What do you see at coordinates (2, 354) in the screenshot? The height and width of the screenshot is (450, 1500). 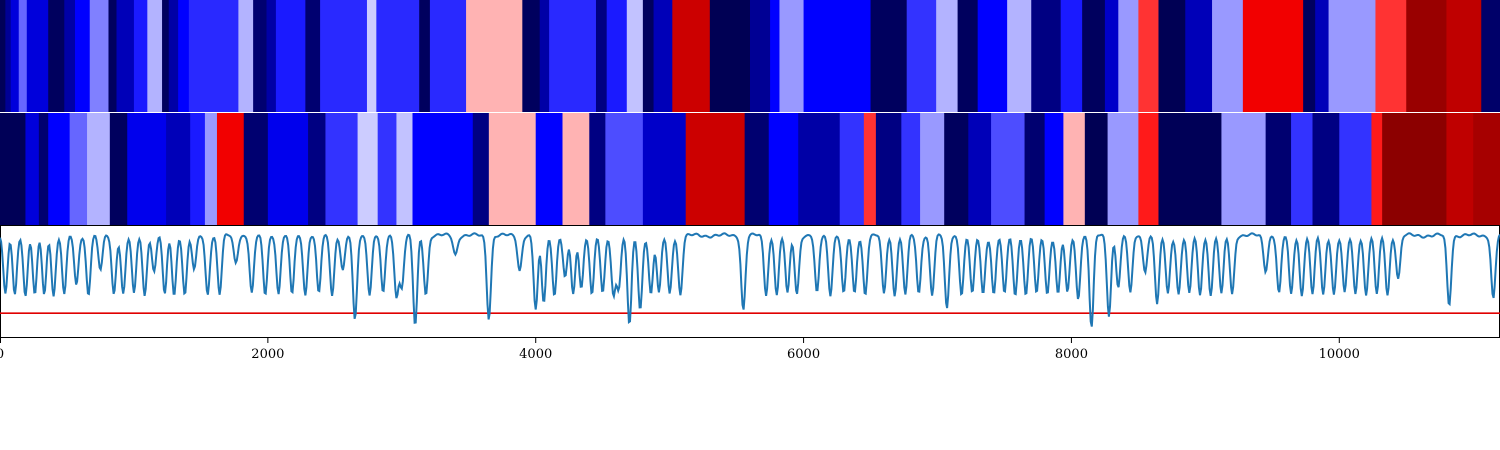 I see `x-tick-label: 0` at bounding box center [2, 354].